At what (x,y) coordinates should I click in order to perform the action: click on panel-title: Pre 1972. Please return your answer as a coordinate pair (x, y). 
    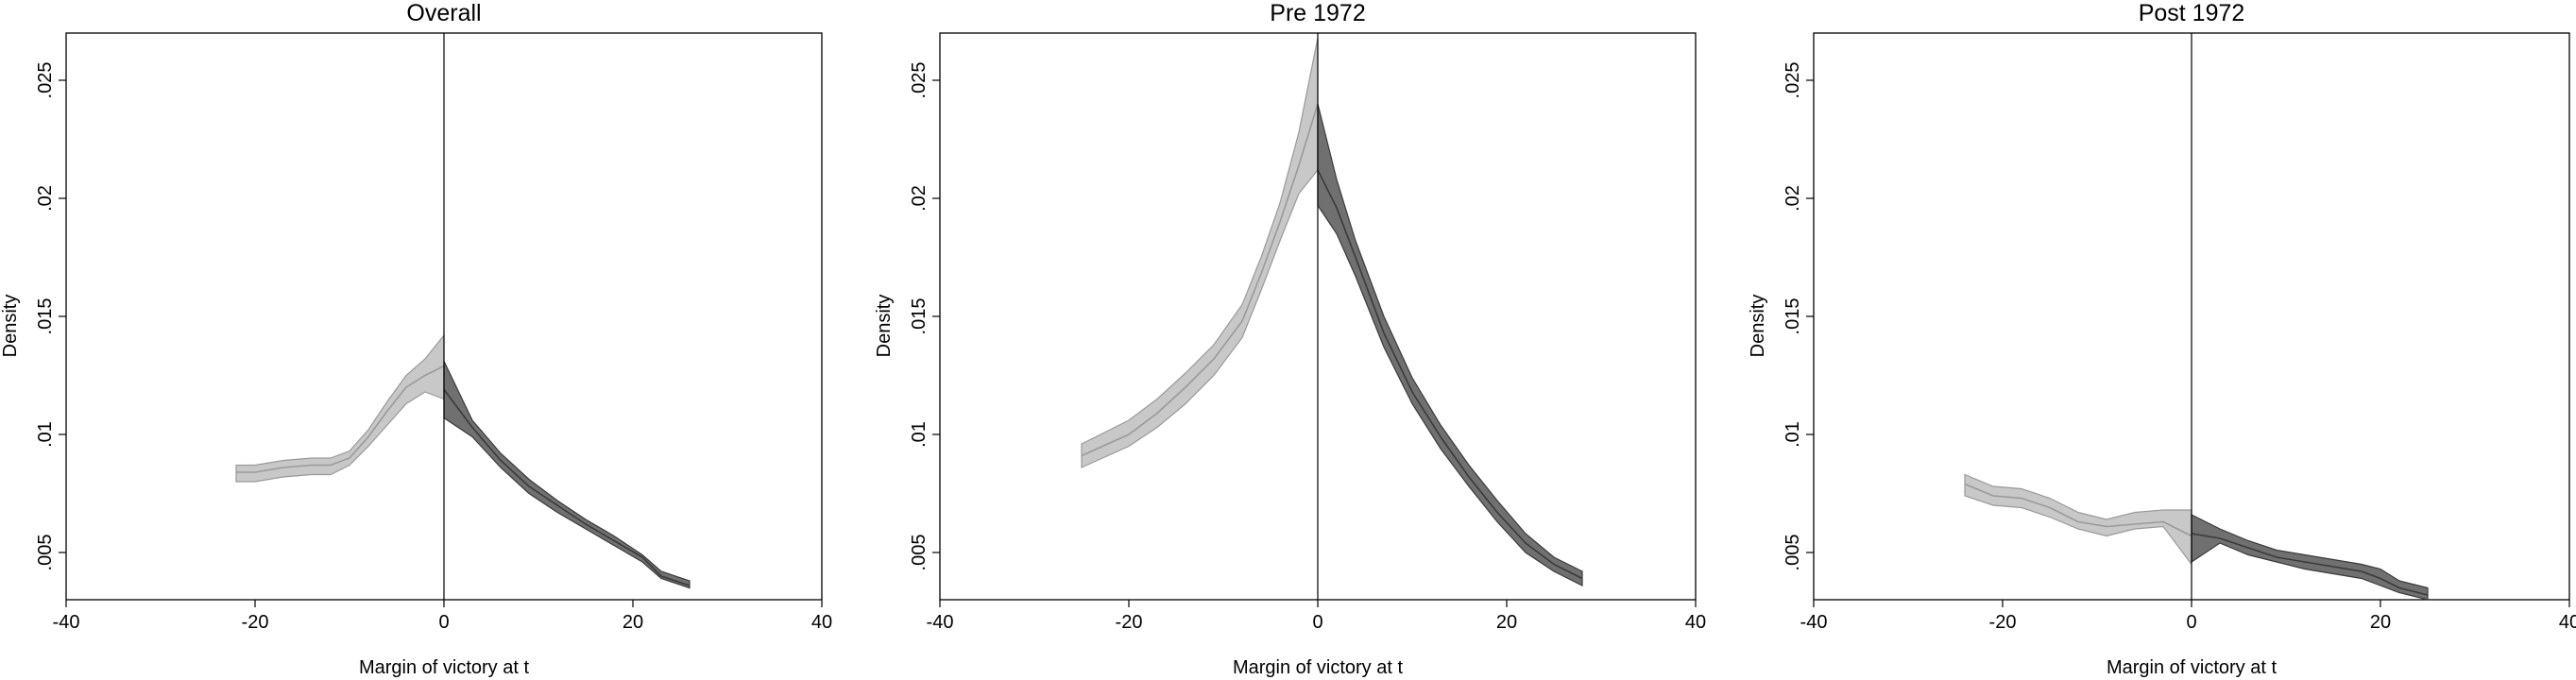
    Looking at the image, I should click on (1318, 13).